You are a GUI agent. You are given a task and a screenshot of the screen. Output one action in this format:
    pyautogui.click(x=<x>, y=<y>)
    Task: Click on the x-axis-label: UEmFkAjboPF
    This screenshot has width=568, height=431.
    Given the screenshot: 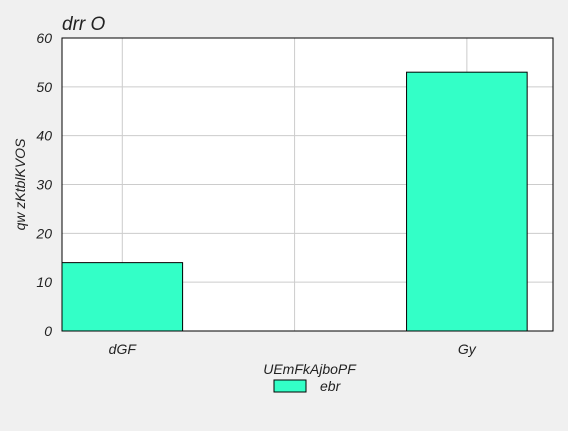 What is the action you would take?
    pyautogui.click(x=310, y=369)
    